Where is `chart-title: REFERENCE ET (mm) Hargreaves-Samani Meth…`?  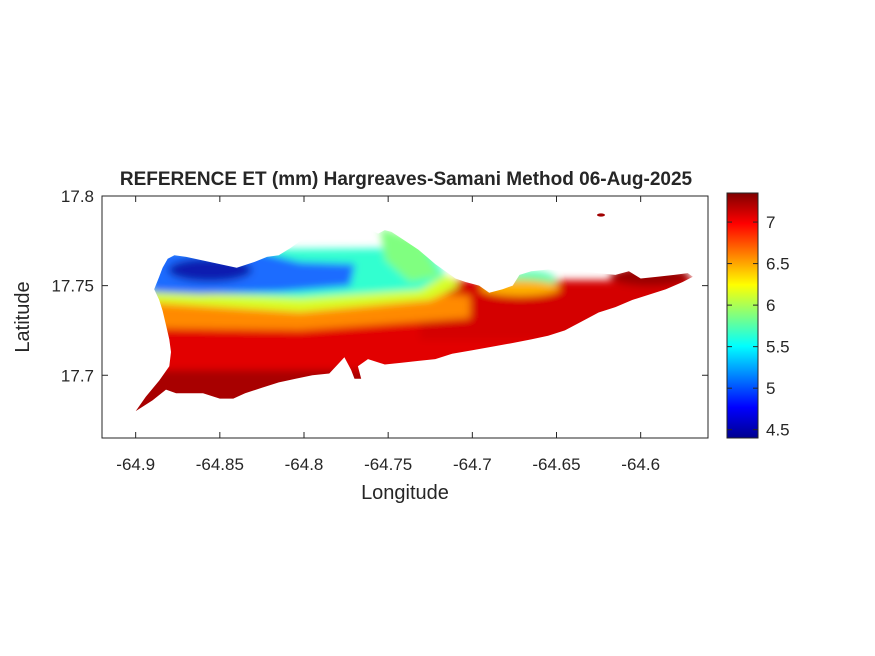
chart-title: REFERENCE ET (mm) Hargreaves-Samani Meth… is located at coordinates (406, 179).